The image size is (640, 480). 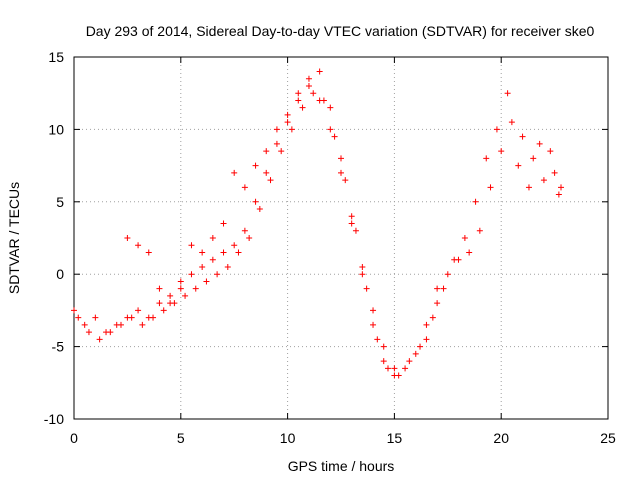 What do you see at coordinates (54, 419) in the screenshot?
I see `y-tick-label: -10` at bounding box center [54, 419].